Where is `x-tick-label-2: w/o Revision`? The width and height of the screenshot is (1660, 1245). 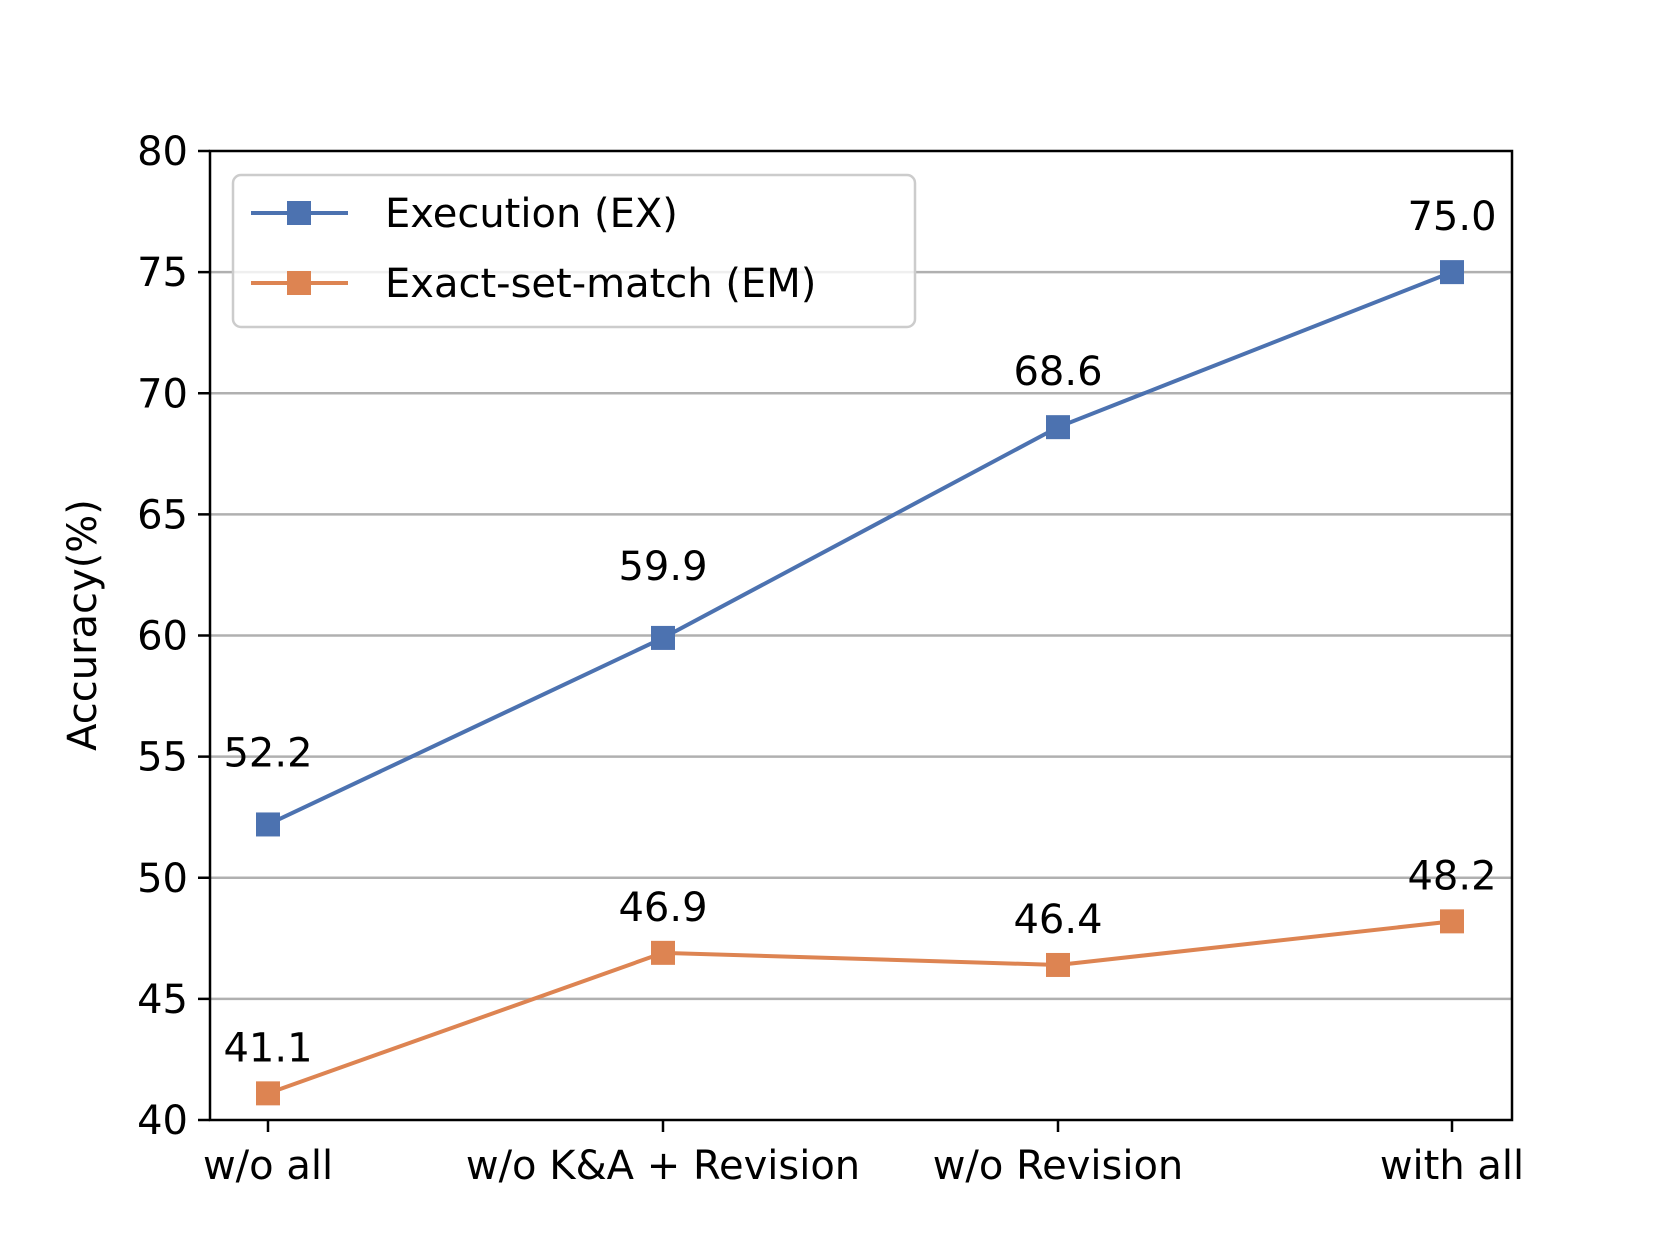 x-tick-label-2: w/o Revision is located at coordinates (1058, 1166).